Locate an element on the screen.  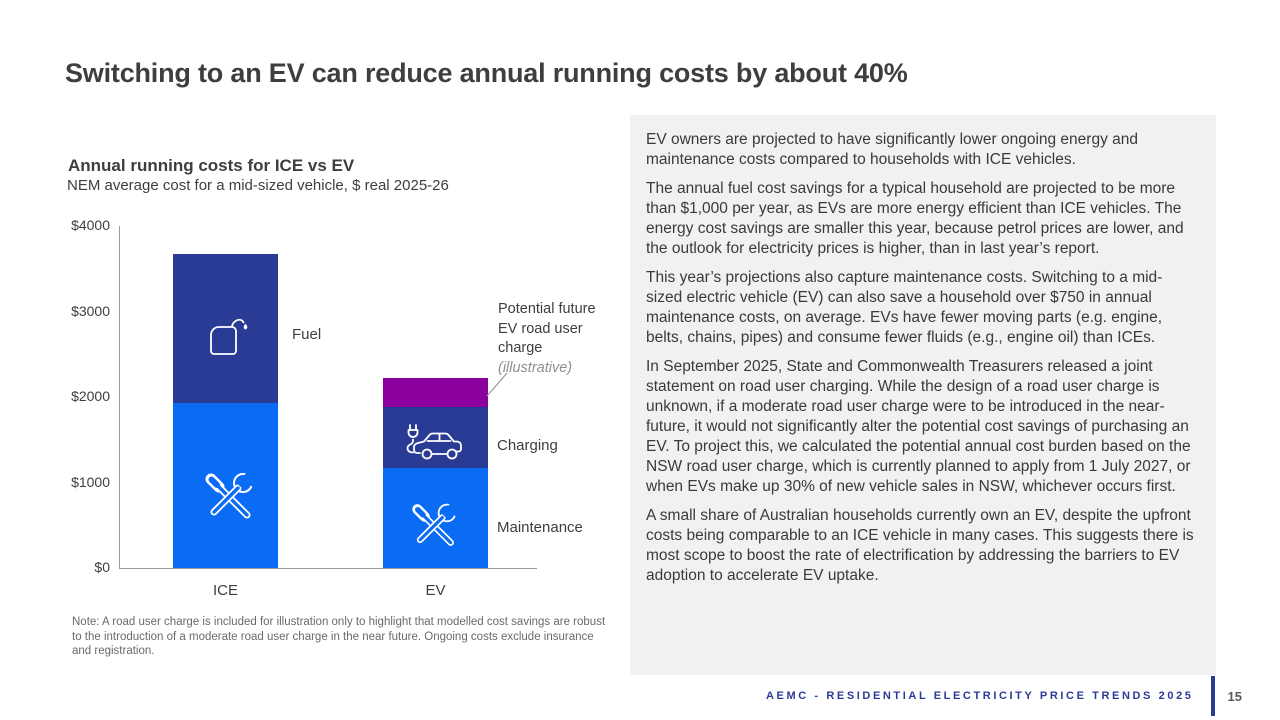
y-axis-tick-label: $2000 is located at coordinates (90, 396).